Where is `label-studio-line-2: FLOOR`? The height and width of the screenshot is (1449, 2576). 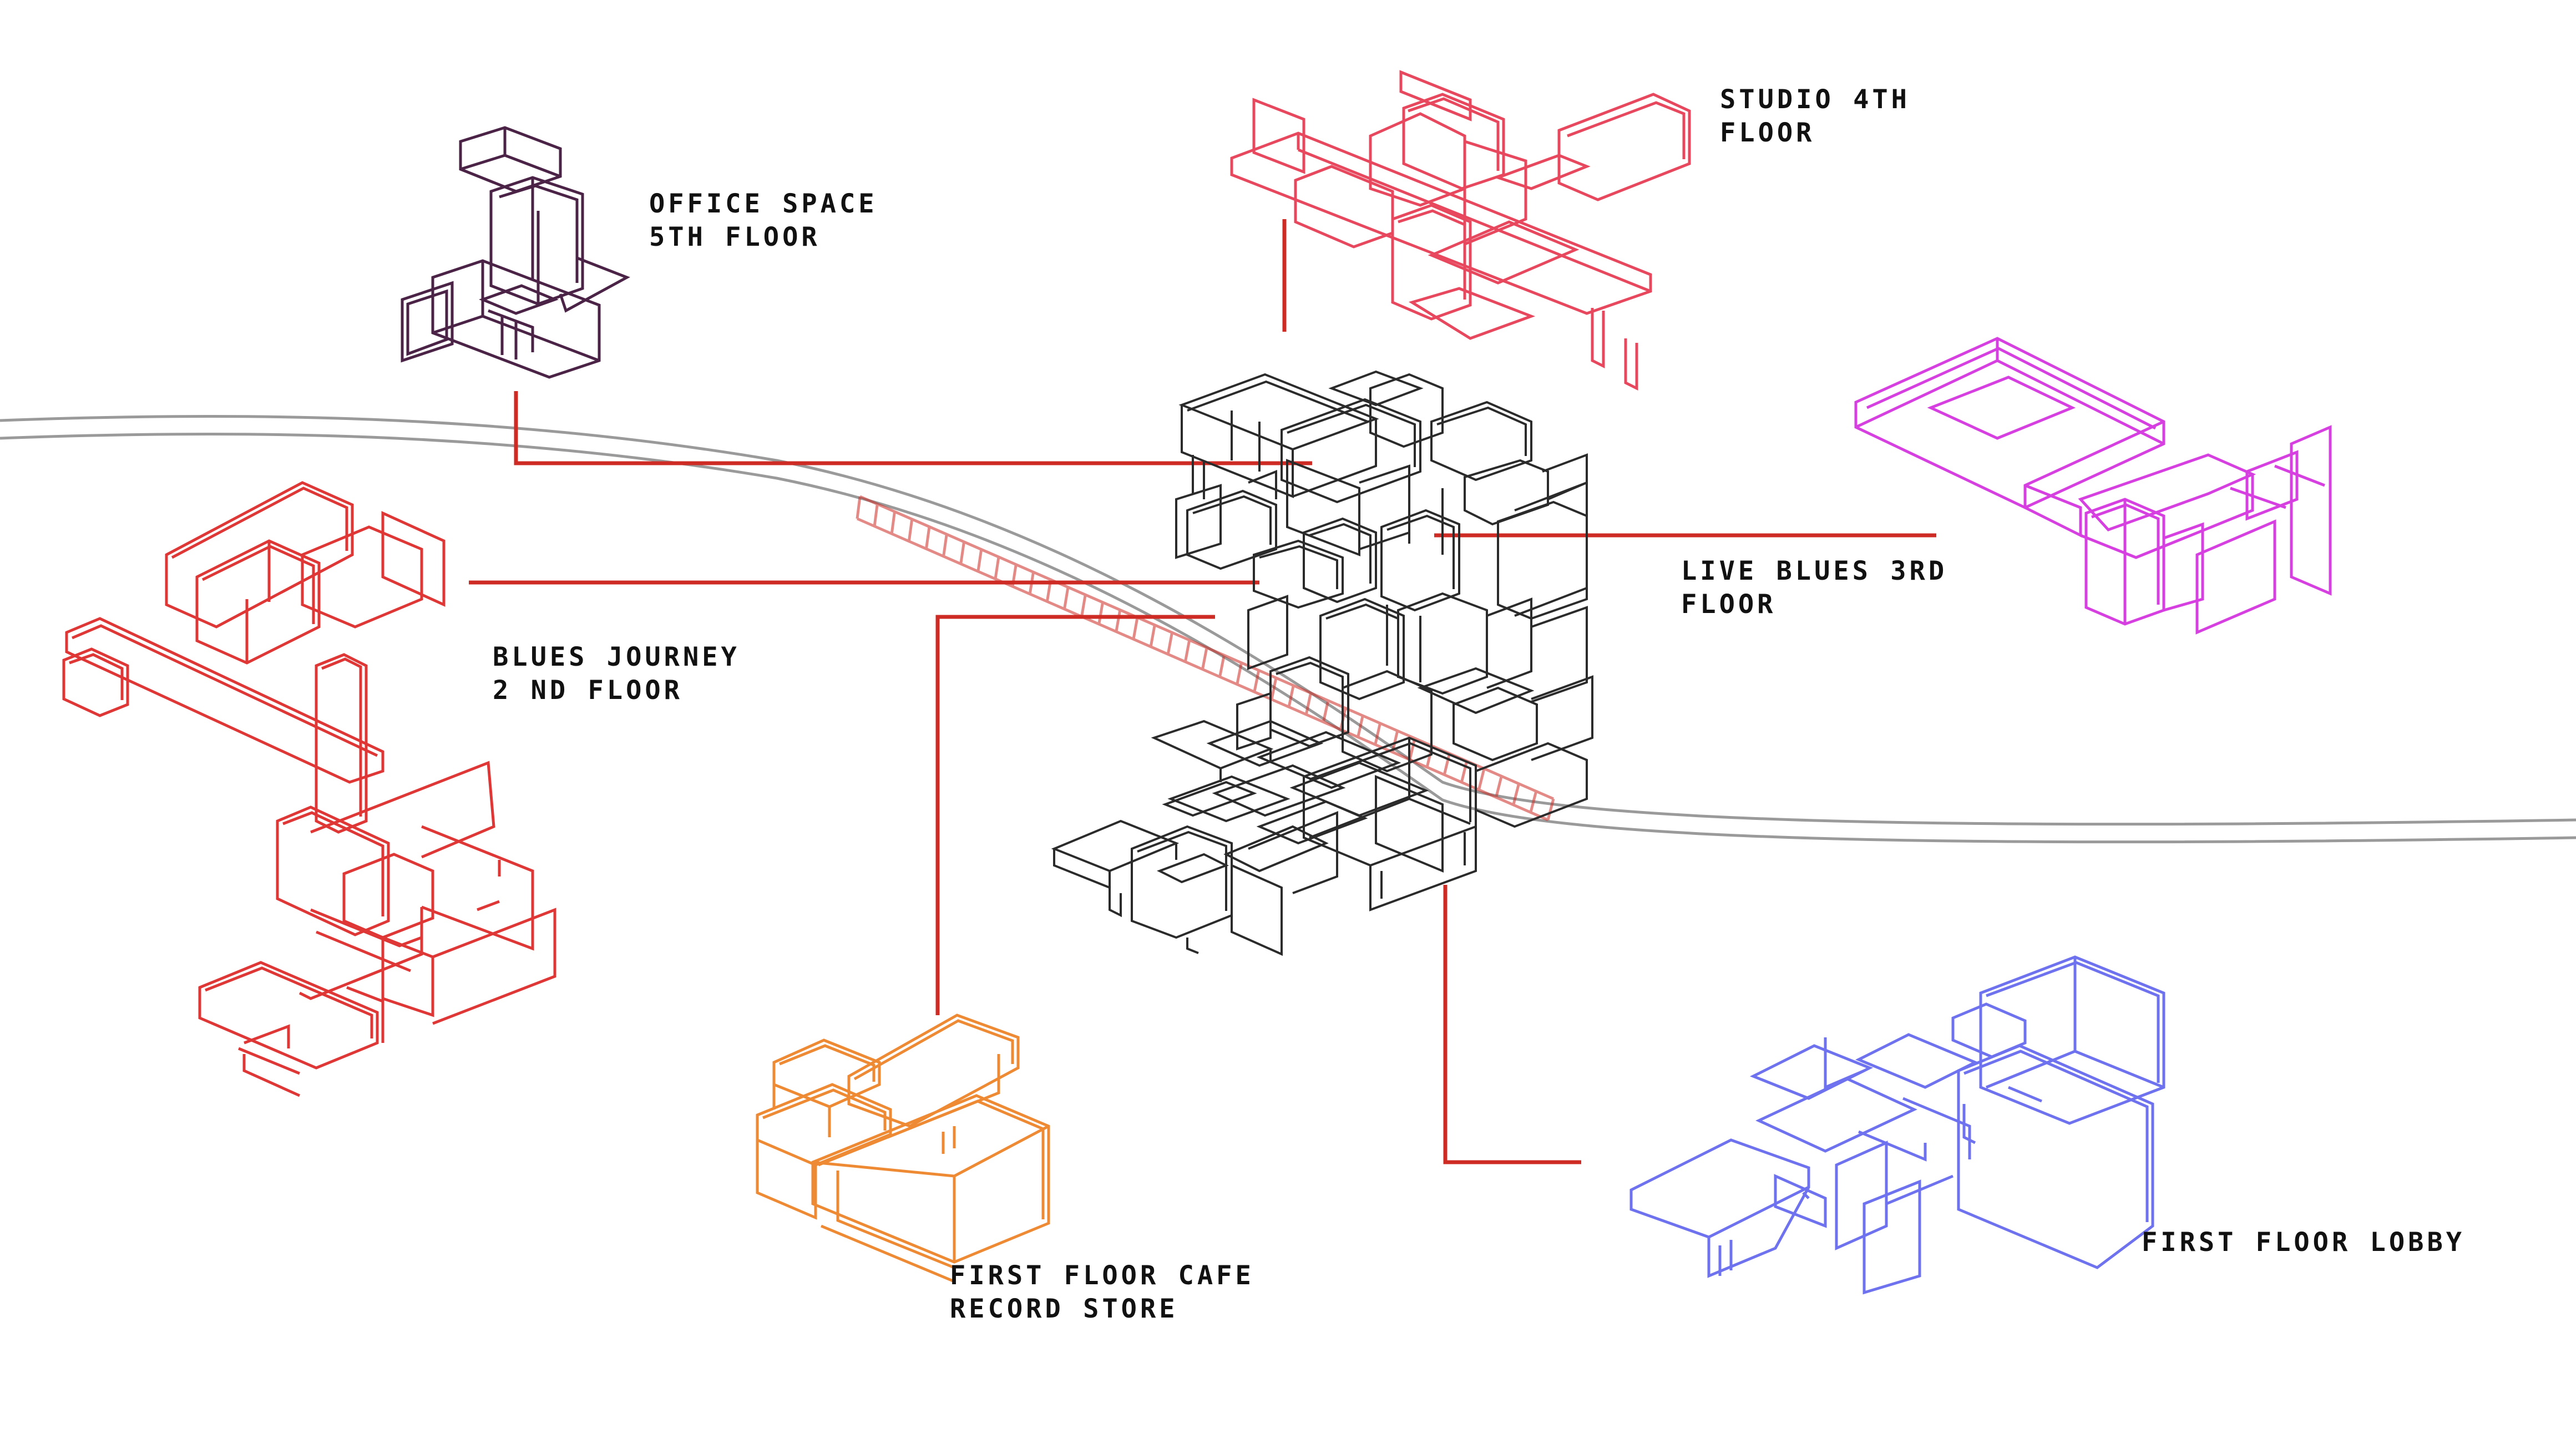
label-studio-line-2: FLOOR is located at coordinates (1767, 133).